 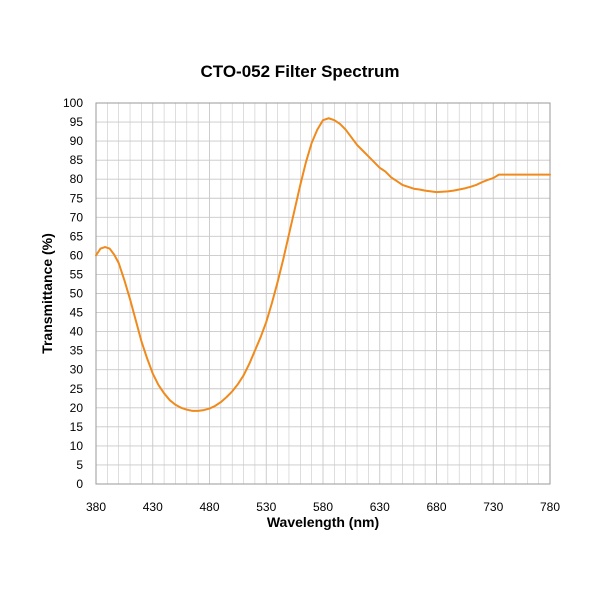 I want to click on x-tick-label: 730, so click(x=493, y=507).